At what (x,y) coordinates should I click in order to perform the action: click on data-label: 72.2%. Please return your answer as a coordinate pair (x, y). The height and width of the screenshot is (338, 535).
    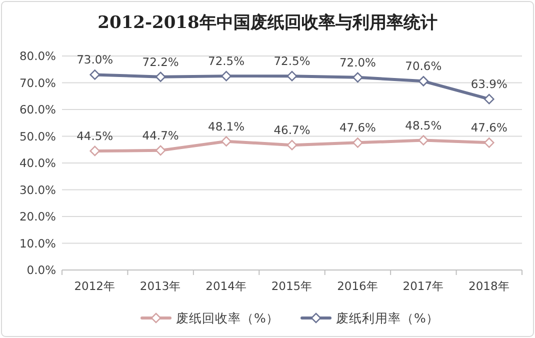
    Looking at the image, I should click on (160, 61).